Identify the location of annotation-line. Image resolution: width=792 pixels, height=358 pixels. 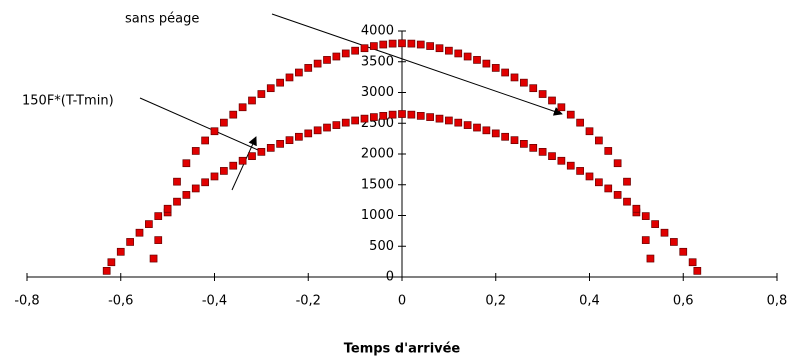
(199, 124).